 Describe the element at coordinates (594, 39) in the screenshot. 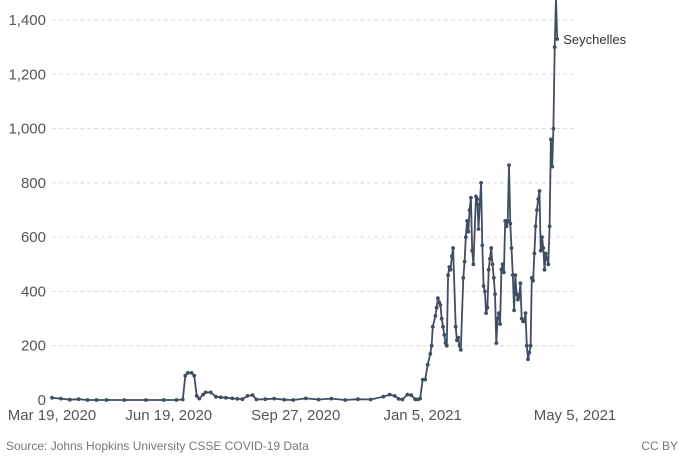

I see `series-label: Seychelles` at that location.